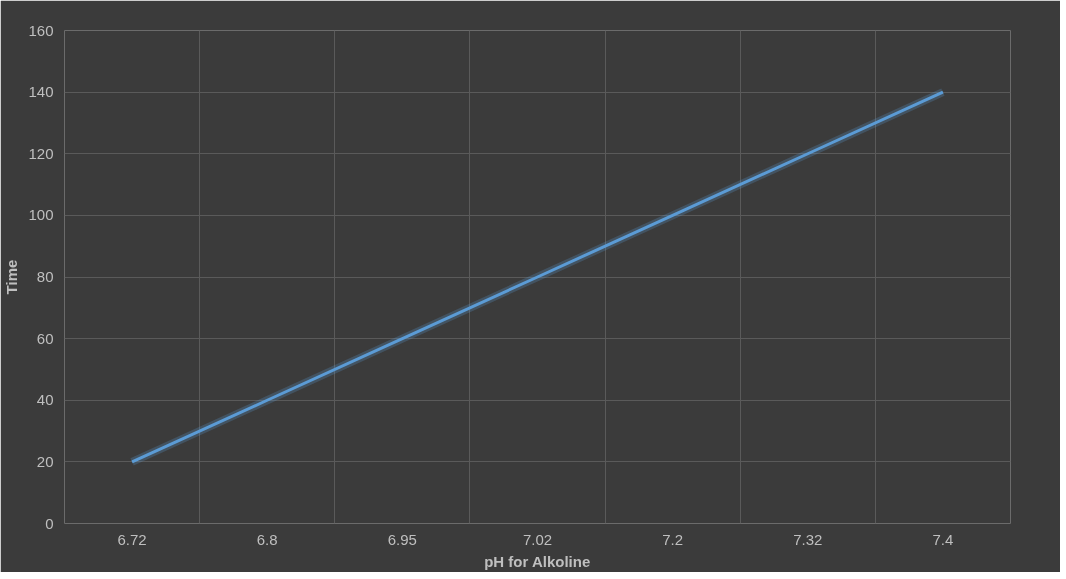  What do you see at coordinates (41, 153) in the screenshot?
I see `y-tick-label: 120` at bounding box center [41, 153].